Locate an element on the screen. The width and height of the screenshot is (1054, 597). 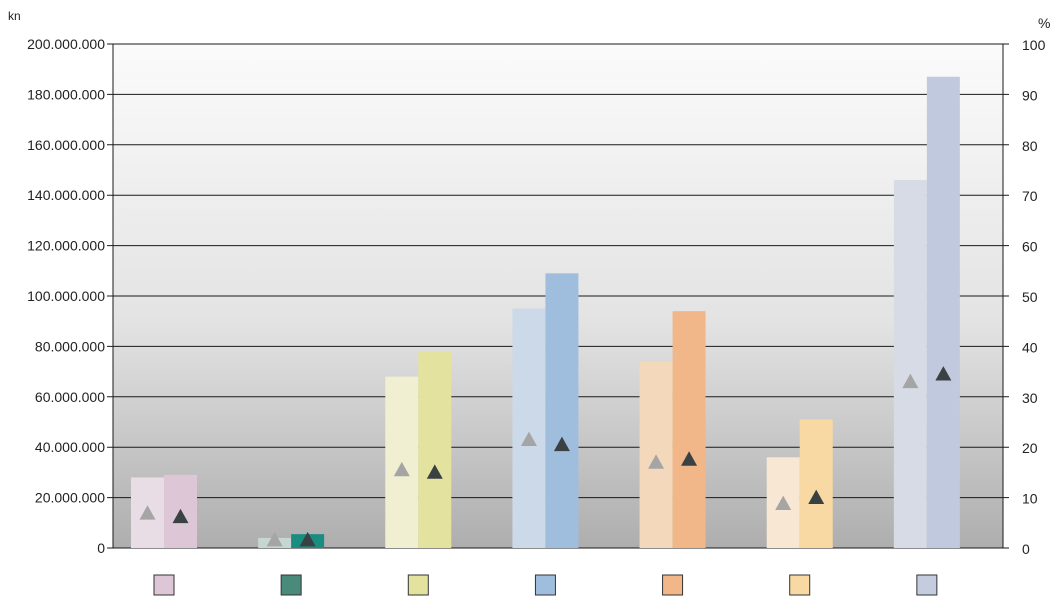
y-left-tick-label: 100.000.000 is located at coordinates (66, 296).